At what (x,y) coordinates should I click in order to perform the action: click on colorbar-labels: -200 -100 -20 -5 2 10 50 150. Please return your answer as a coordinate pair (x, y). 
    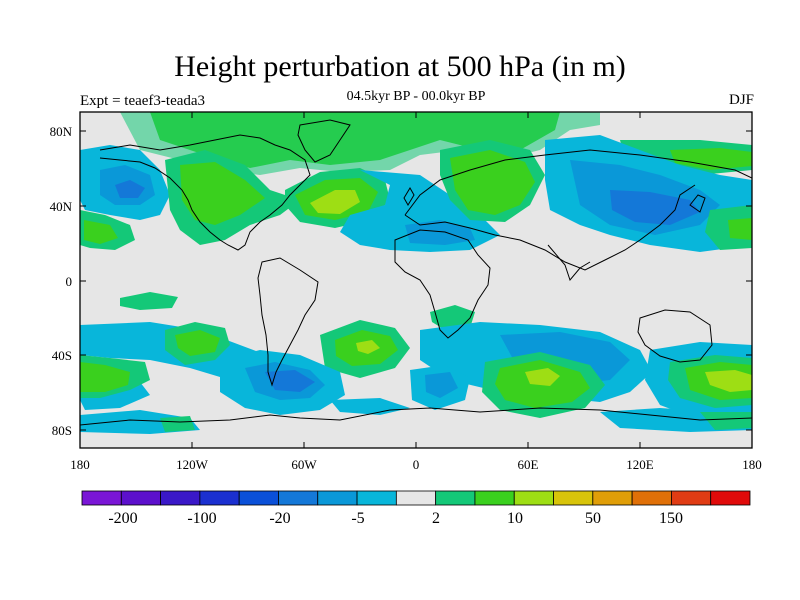
    Looking at the image, I should click on (395, 518).